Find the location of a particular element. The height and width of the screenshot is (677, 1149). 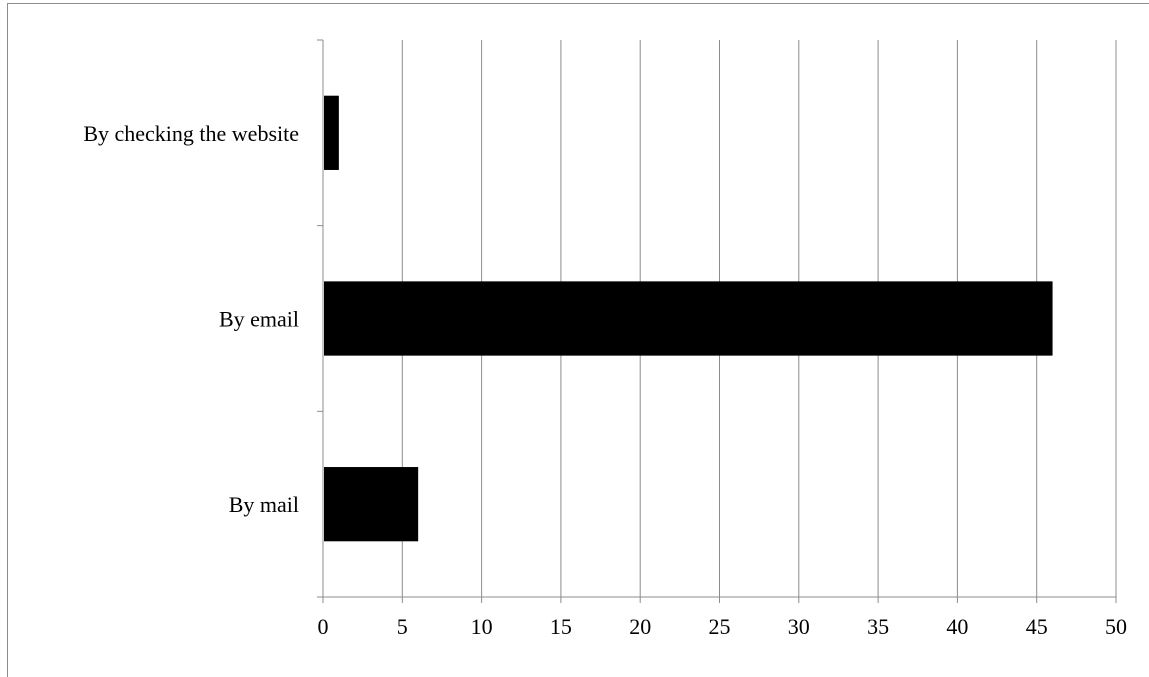

x-tick-label: 45 is located at coordinates (1037, 626).